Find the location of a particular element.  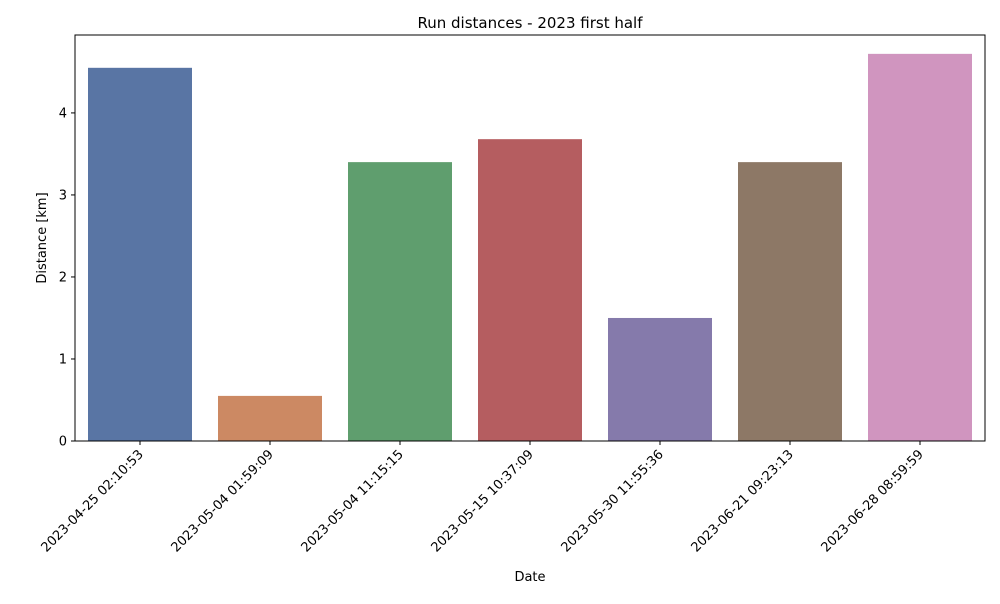

x-tick-label: 2023-05-30 11:55:36 is located at coordinates (613, 501).